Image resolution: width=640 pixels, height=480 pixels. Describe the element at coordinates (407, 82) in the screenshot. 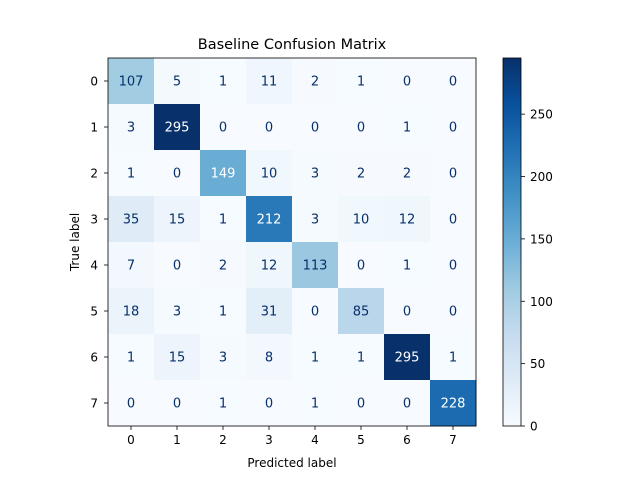

I see `cell-value-0-6: 0` at that location.